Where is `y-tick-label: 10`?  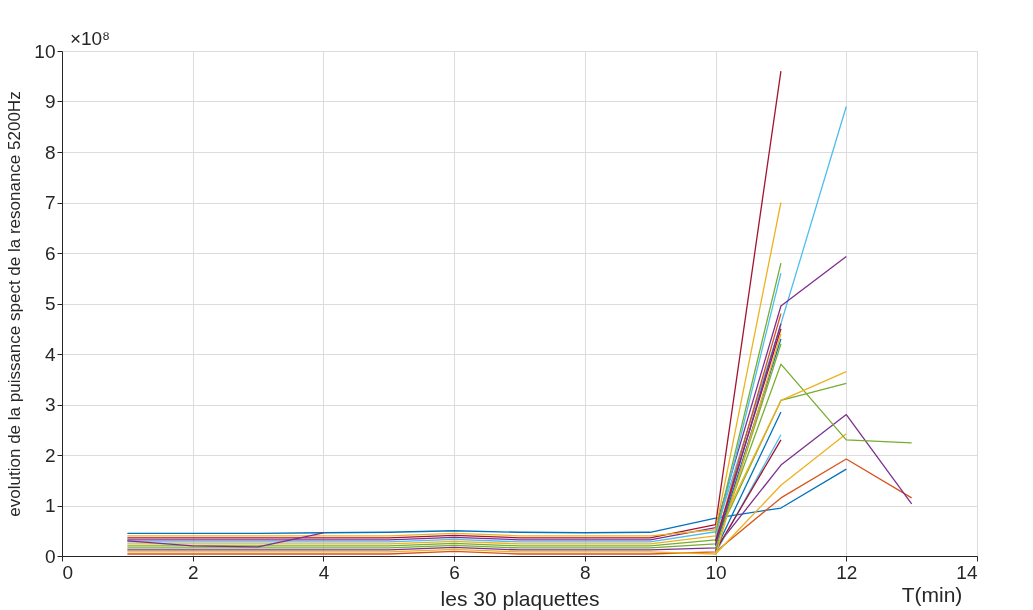
y-tick-label: 10 is located at coordinates (45, 51).